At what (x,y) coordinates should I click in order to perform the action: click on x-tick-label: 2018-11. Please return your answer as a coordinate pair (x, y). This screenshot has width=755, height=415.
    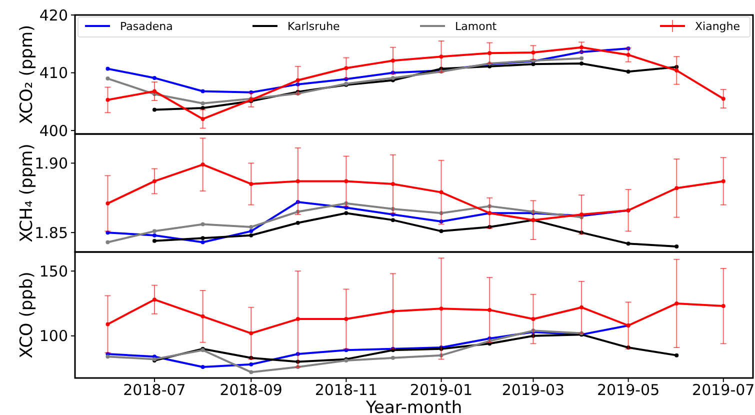
    Looking at the image, I should click on (346, 390).